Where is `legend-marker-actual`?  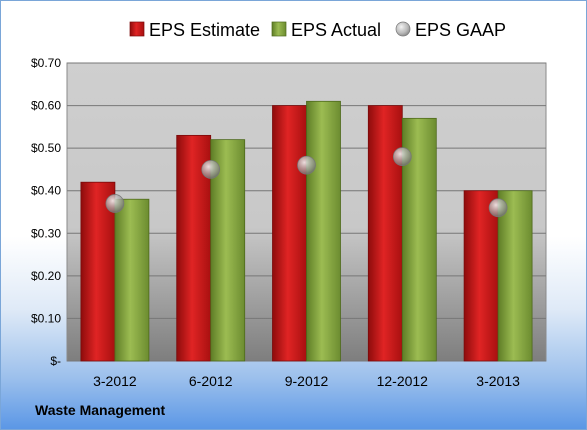
legend-marker-actual is located at coordinates (279, 29).